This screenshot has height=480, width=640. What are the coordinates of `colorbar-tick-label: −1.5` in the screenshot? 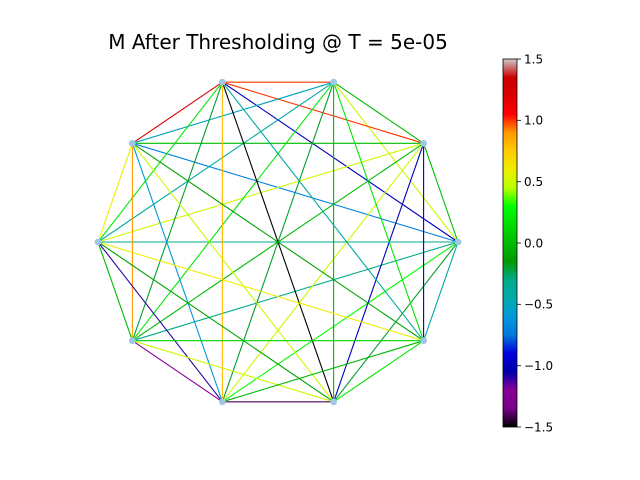 It's located at (538, 427).